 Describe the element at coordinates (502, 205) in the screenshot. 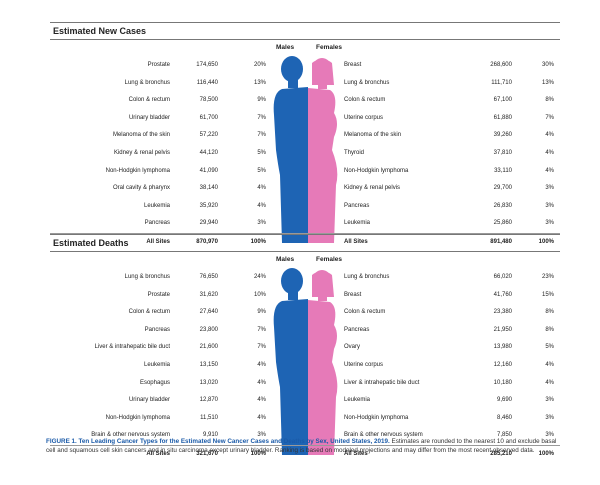

I see `female-count: 26,830` at that location.